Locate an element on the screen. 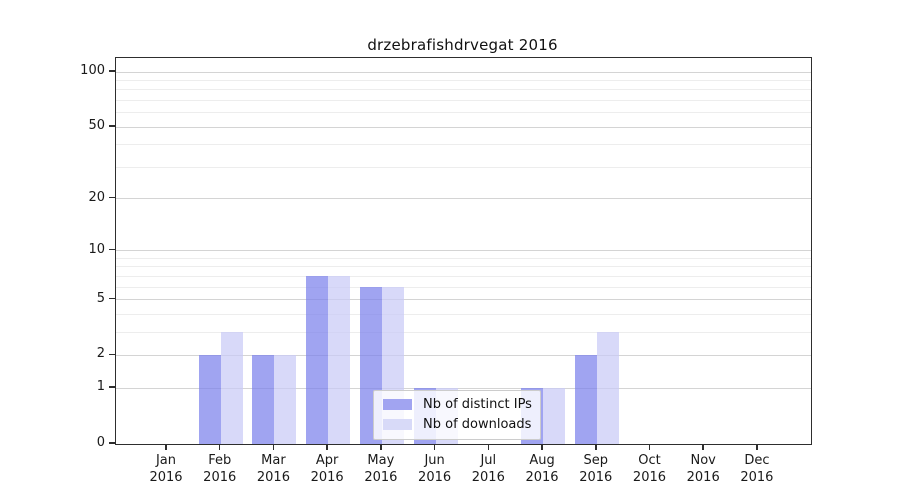 The width and height of the screenshot is (900, 500). y-tick-label: 5 is located at coordinates (100, 298).